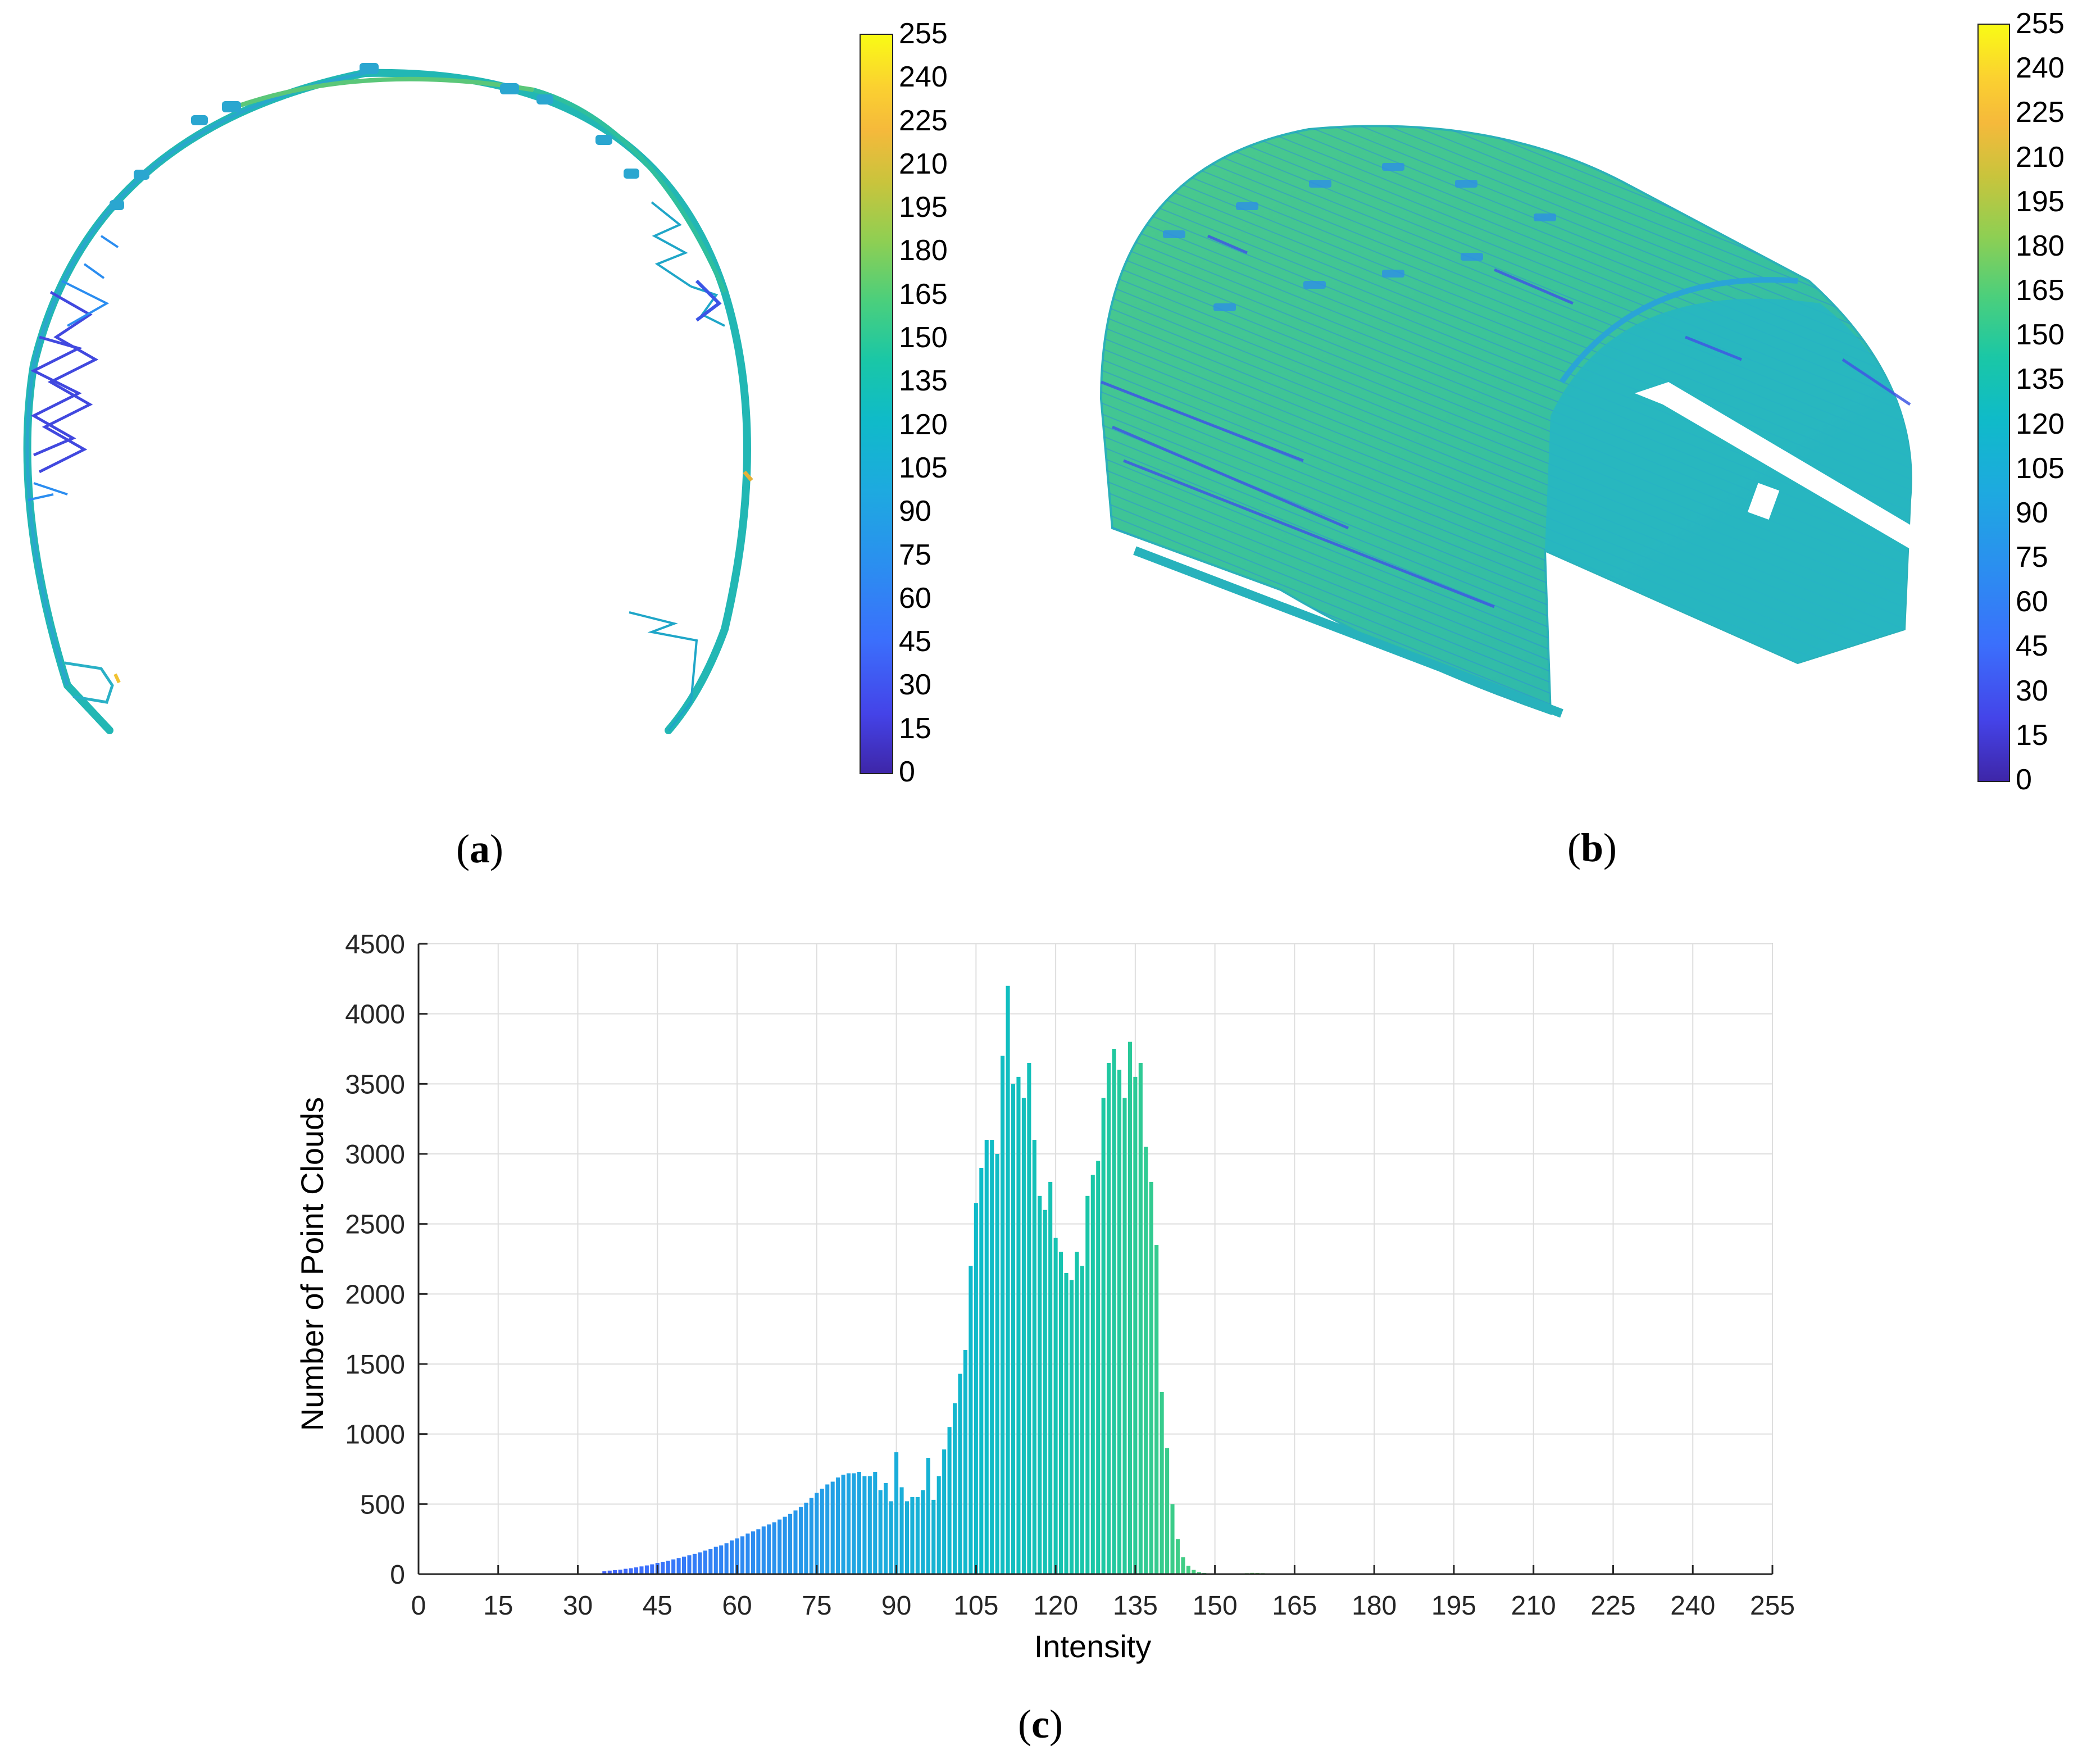  Describe the element at coordinates (418, 1606) in the screenshot. I see `x-tick-label: 0` at that location.